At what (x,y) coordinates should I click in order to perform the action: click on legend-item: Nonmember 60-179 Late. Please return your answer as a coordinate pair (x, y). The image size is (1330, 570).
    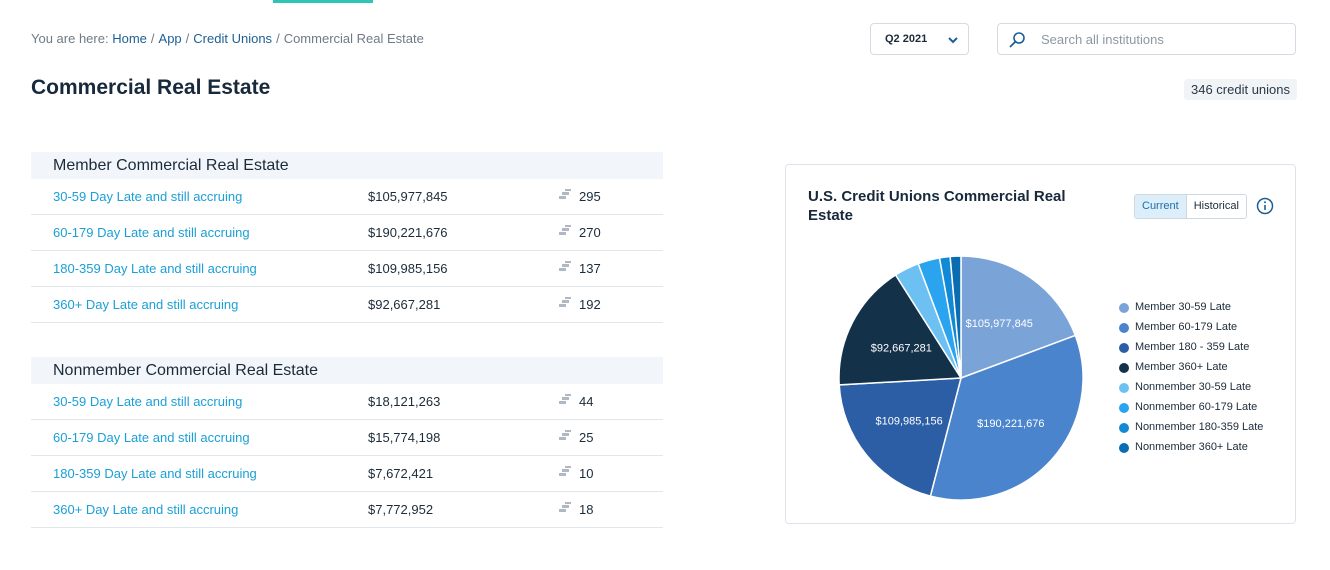
    Looking at the image, I should click on (1191, 410).